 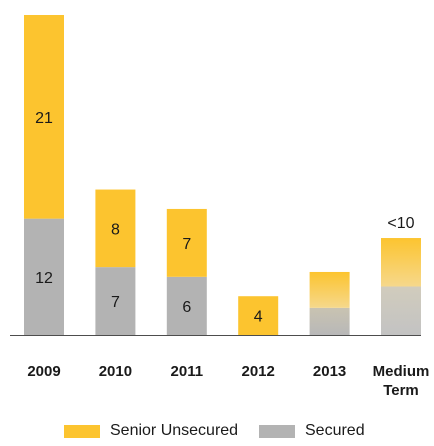 I want to click on bar-senior-unsecured-2011, so click(x=186, y=242).